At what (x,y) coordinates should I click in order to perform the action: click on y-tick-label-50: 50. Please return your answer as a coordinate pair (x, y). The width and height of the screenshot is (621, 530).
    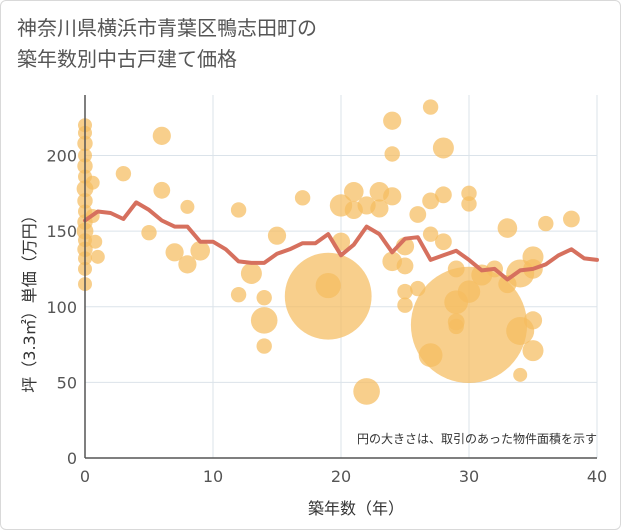
    Looking at the image, I should click on (67, 382).